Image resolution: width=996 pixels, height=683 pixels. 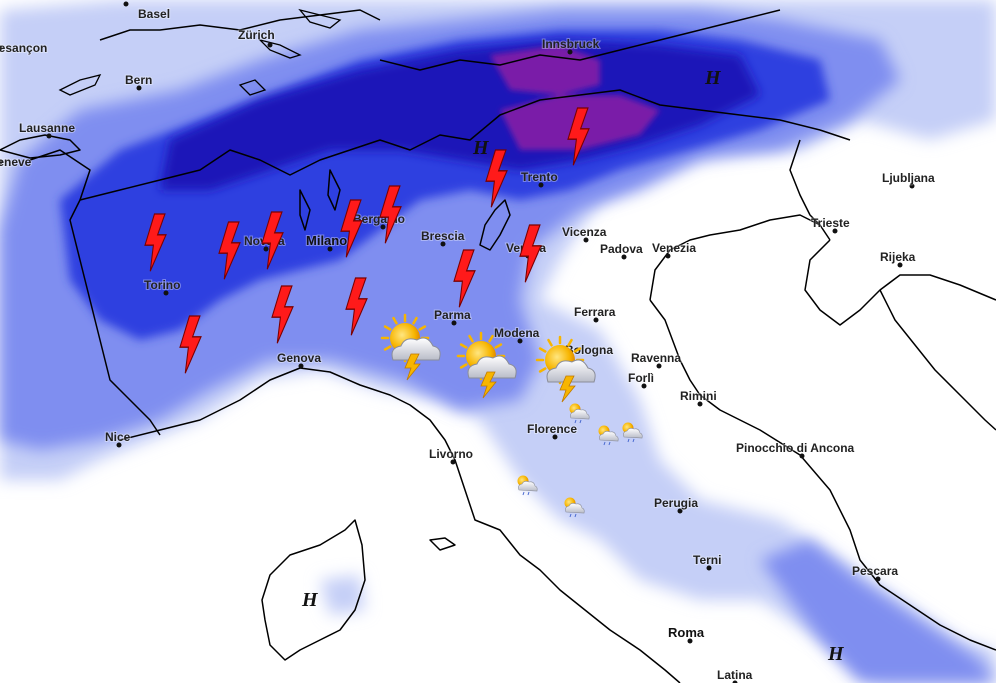 I want to click on city-label: Perugia, so click(x=676, y=503).